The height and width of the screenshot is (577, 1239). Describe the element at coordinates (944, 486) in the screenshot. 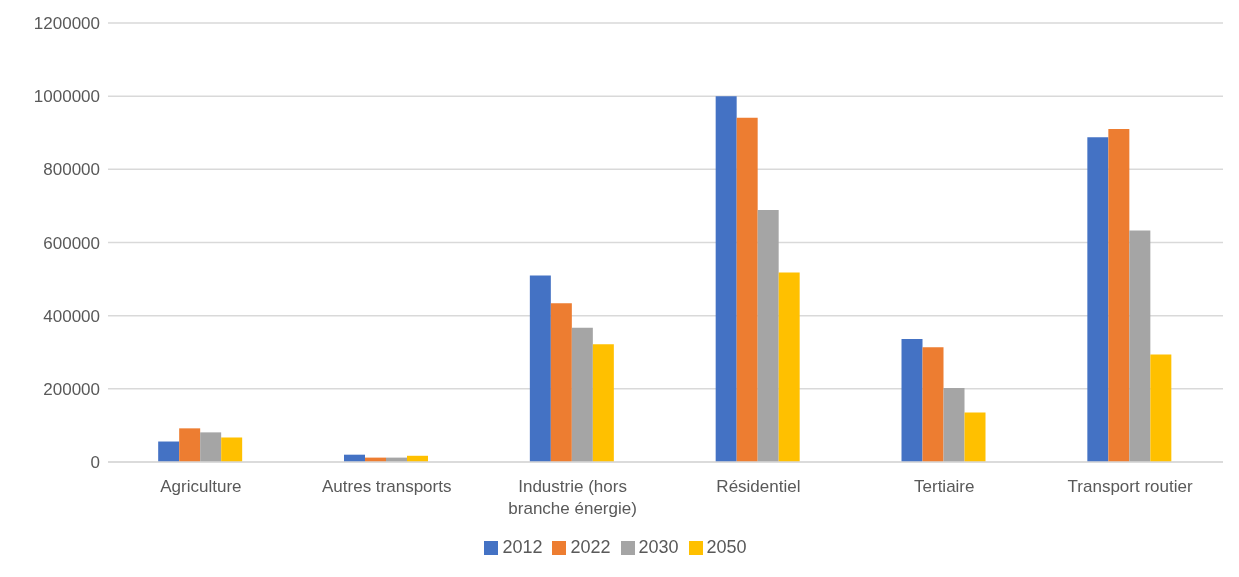

I see `x-tick-label: Tertiaire` at that location.